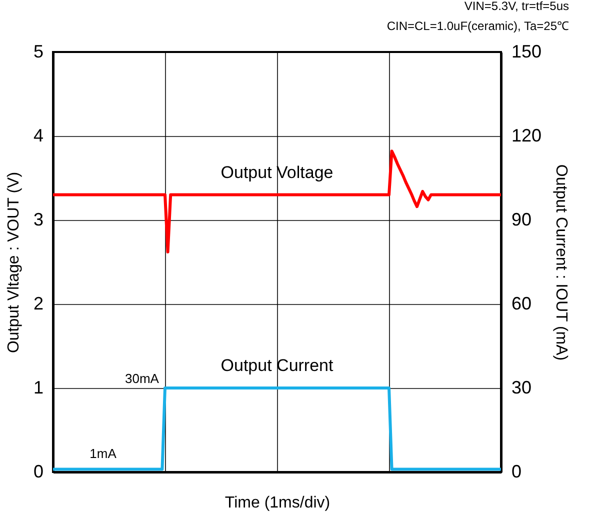  What do you see at coordinates (522, 304) in the screenshot?
I see `y2-tick-label: 60` at bounding box center [522, 304].